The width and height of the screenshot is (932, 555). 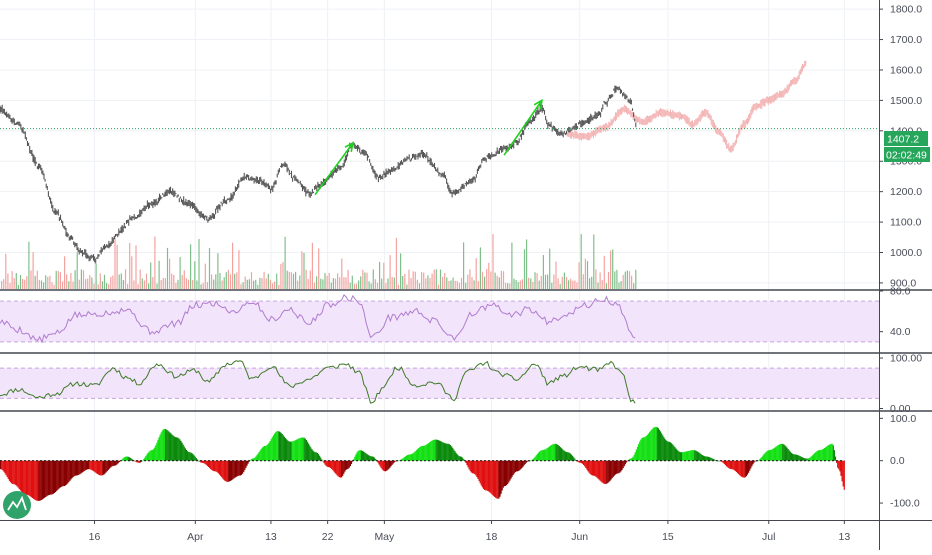 What do you see at coordinates (17, 505) in the screenshot?
I see `tradingview-logo-icon` at bounding box center [17, 505].